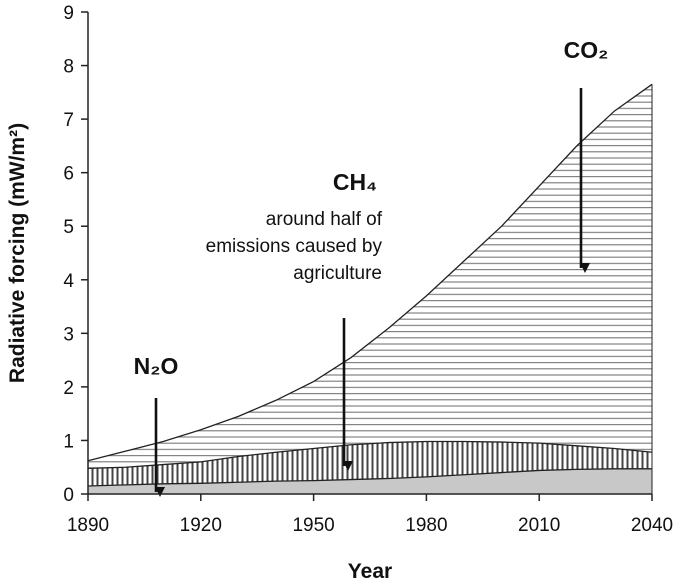 This screenshot has height=584, width=685. Describe the element at coordinates (68, 67) in the screenshot. I see `y-tick-label: 8` at that location.